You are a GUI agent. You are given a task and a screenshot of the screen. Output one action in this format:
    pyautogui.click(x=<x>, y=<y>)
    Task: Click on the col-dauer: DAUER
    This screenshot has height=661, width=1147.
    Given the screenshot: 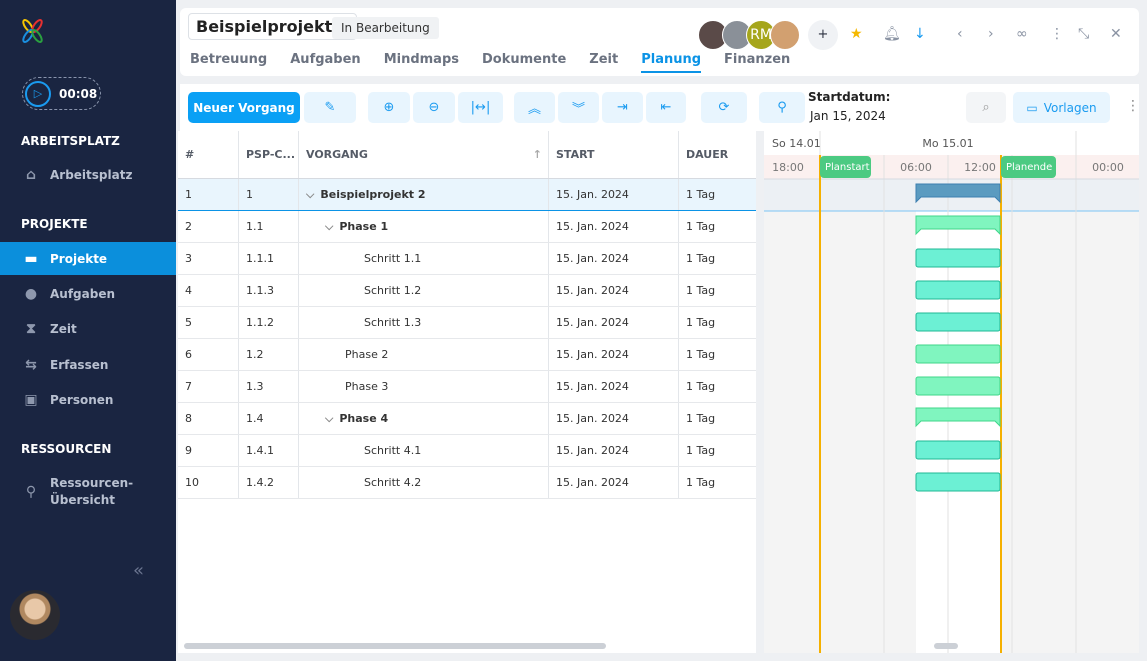 What is the action you would take?
    pyautogui.click(x=707, y=154)
    